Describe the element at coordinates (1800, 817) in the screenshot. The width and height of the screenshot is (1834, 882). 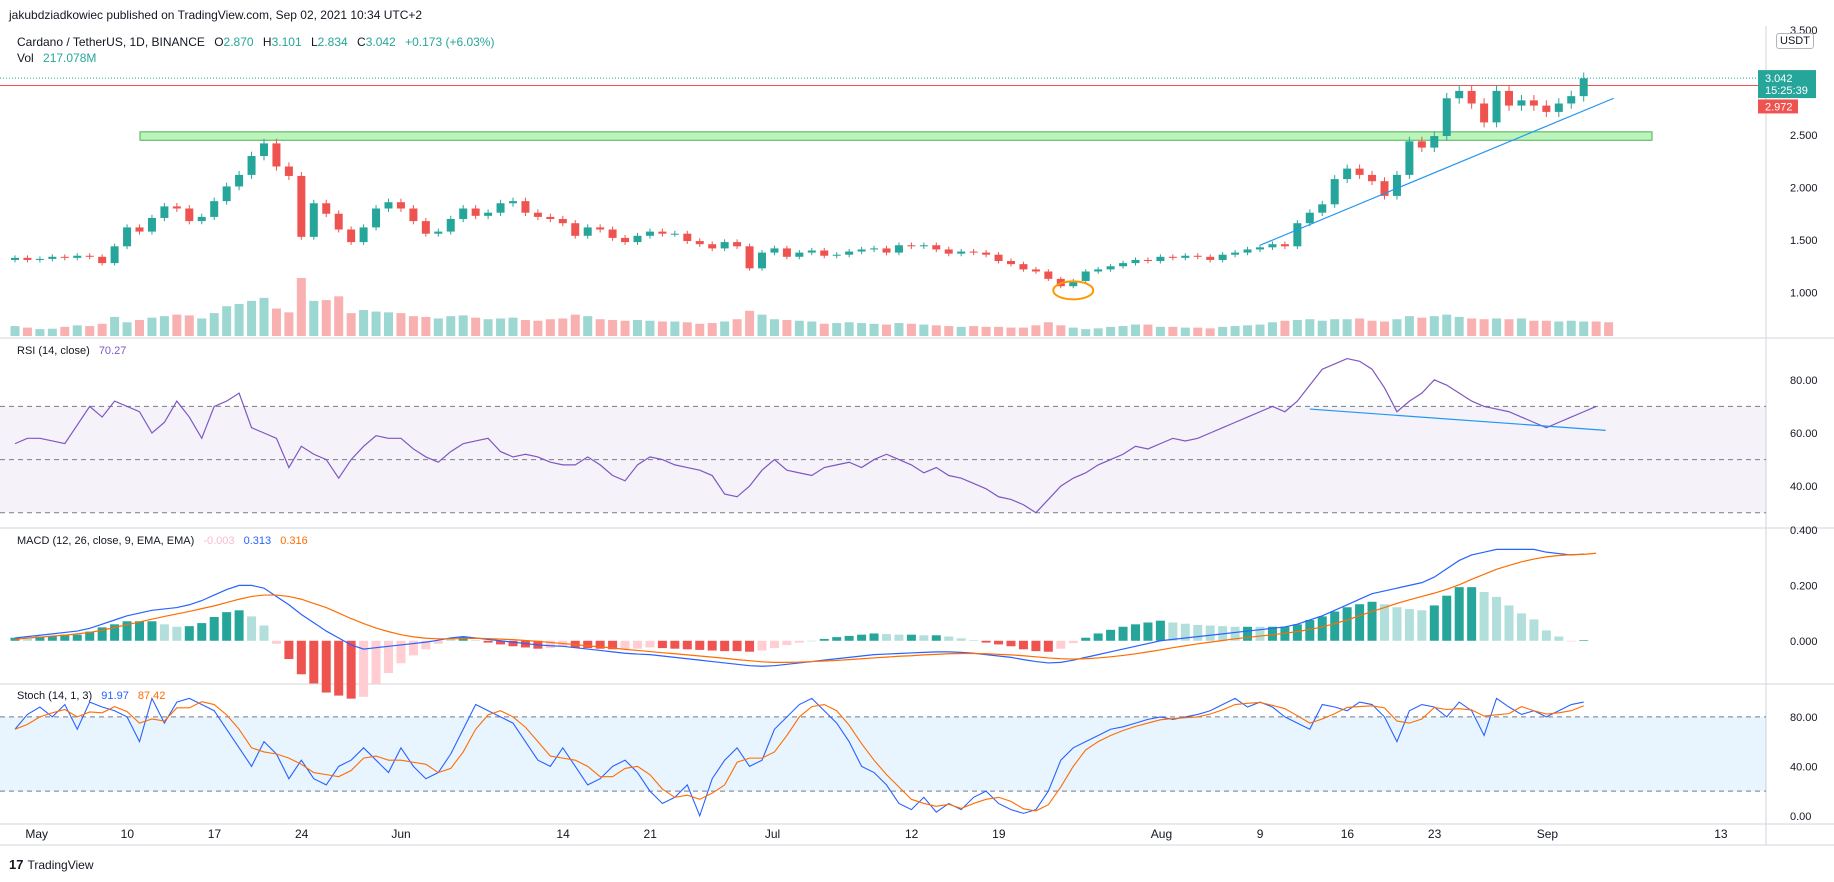
I see `stoch-tick-label-0: 0.00` at that location.